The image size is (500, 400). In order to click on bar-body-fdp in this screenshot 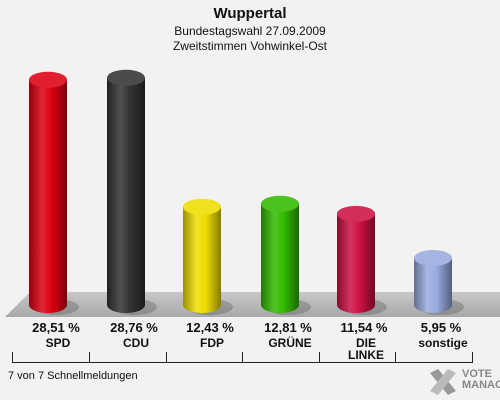, I will do `click(202, 259)`.